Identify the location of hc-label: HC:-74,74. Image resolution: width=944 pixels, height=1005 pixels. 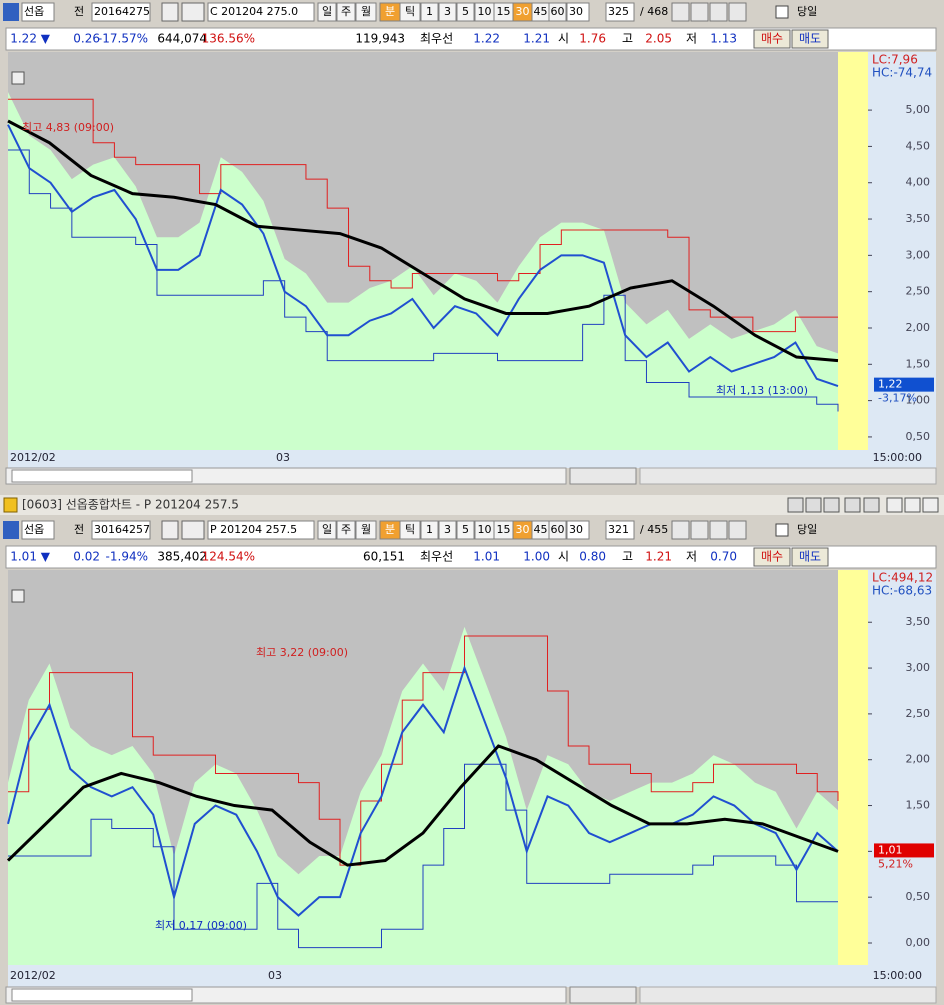
(902, 73).